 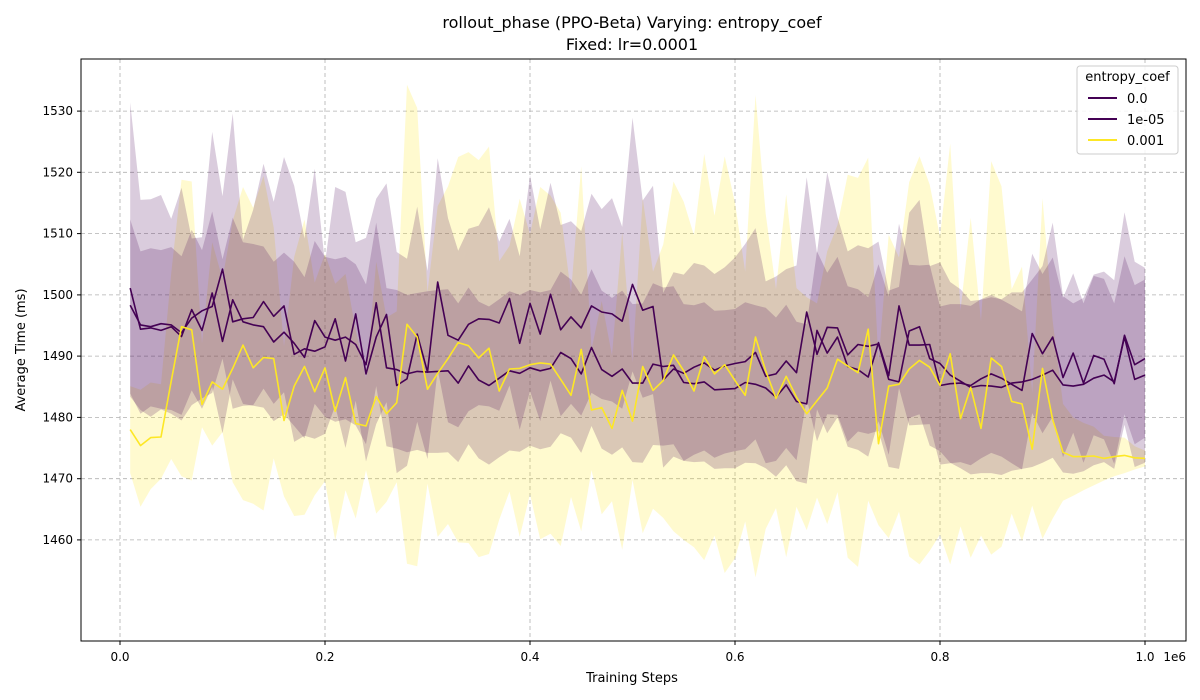 I want to click on legend-title: entropy_coef, so click(x=1127, y=77).